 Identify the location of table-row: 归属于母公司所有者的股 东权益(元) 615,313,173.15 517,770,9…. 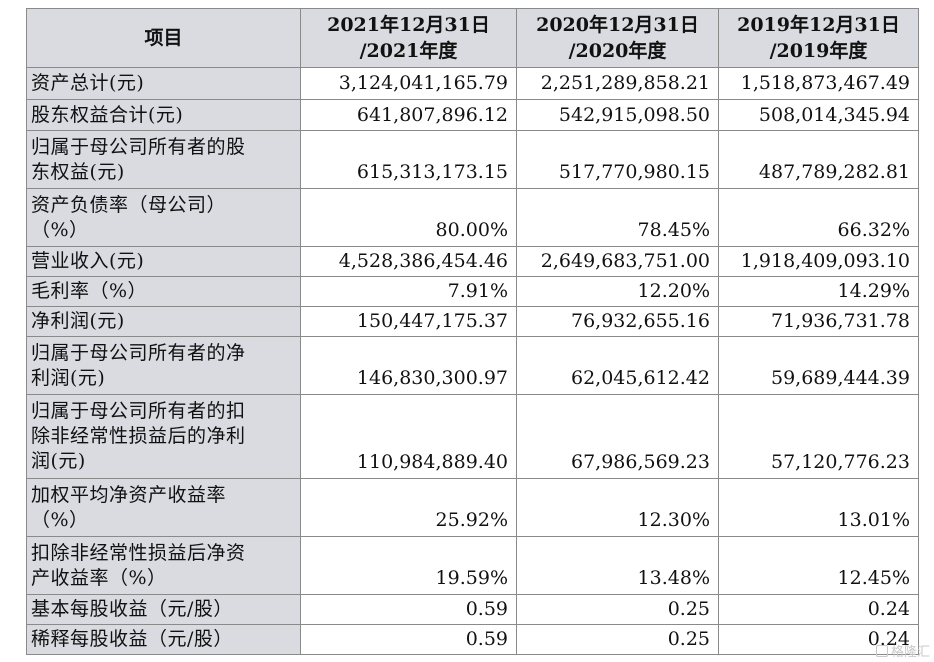
(472, 159).